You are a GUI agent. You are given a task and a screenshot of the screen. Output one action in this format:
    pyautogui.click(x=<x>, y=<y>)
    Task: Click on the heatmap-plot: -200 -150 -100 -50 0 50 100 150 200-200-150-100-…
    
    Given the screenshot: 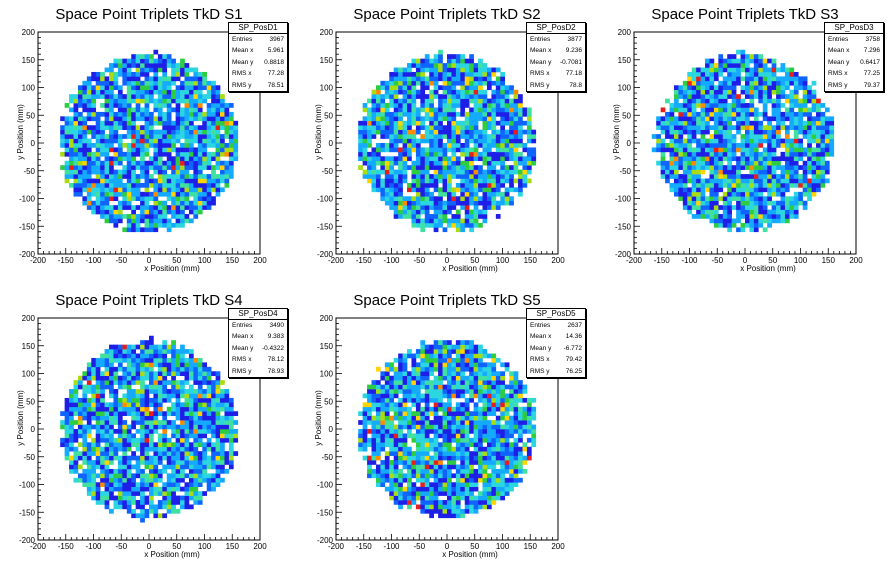 What is the action you would take?
    pyautogui.click(x=141, y=436)
    